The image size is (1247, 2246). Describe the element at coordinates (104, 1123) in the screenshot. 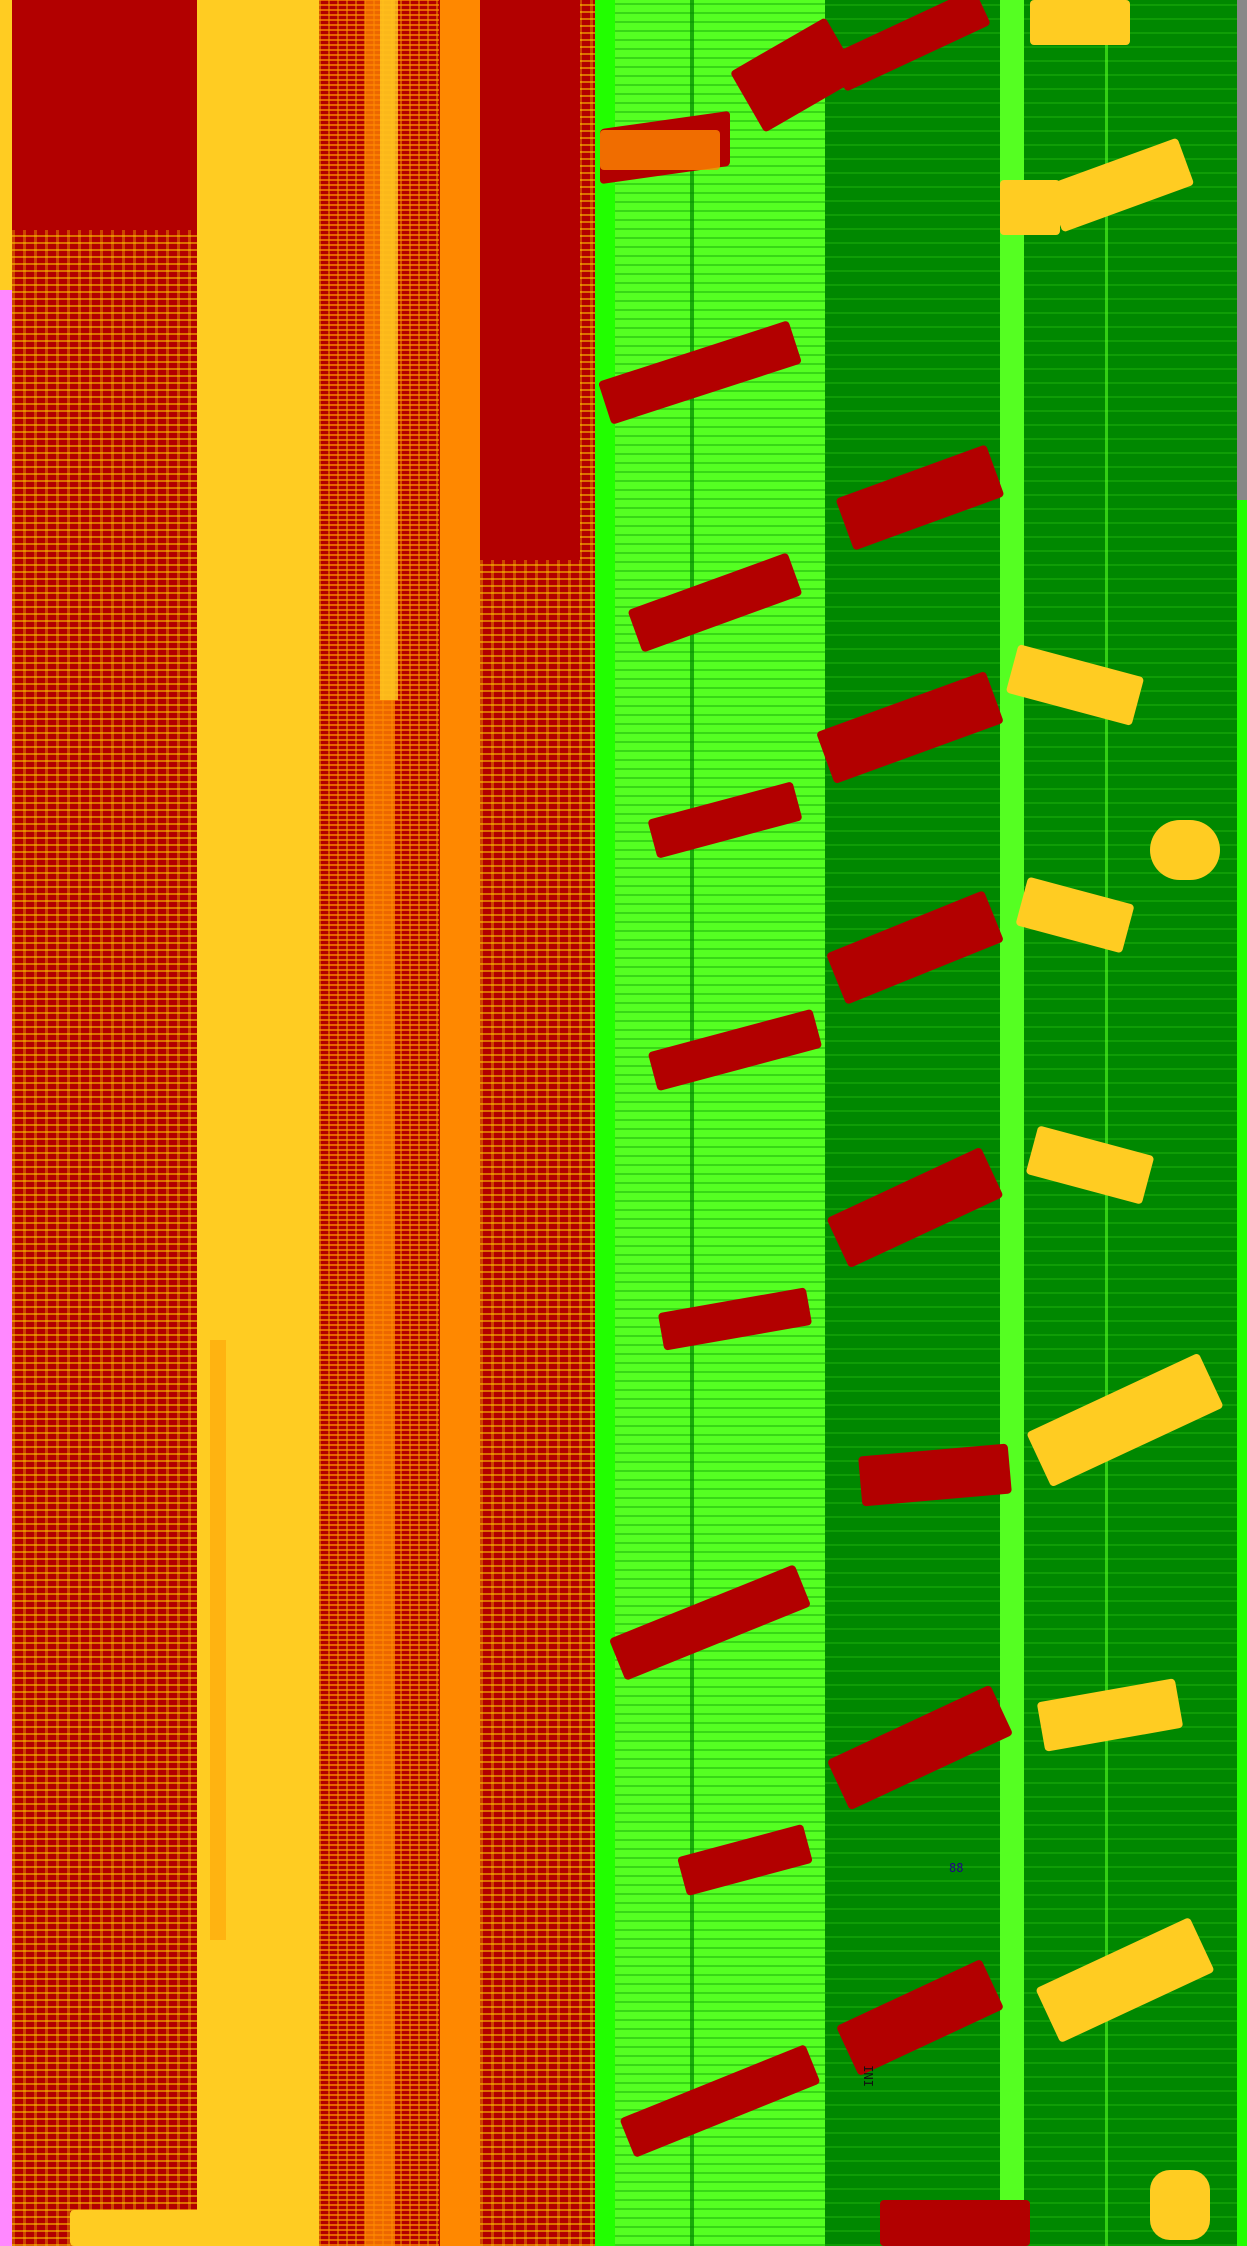

I see `left-red-texture-column` at that location.